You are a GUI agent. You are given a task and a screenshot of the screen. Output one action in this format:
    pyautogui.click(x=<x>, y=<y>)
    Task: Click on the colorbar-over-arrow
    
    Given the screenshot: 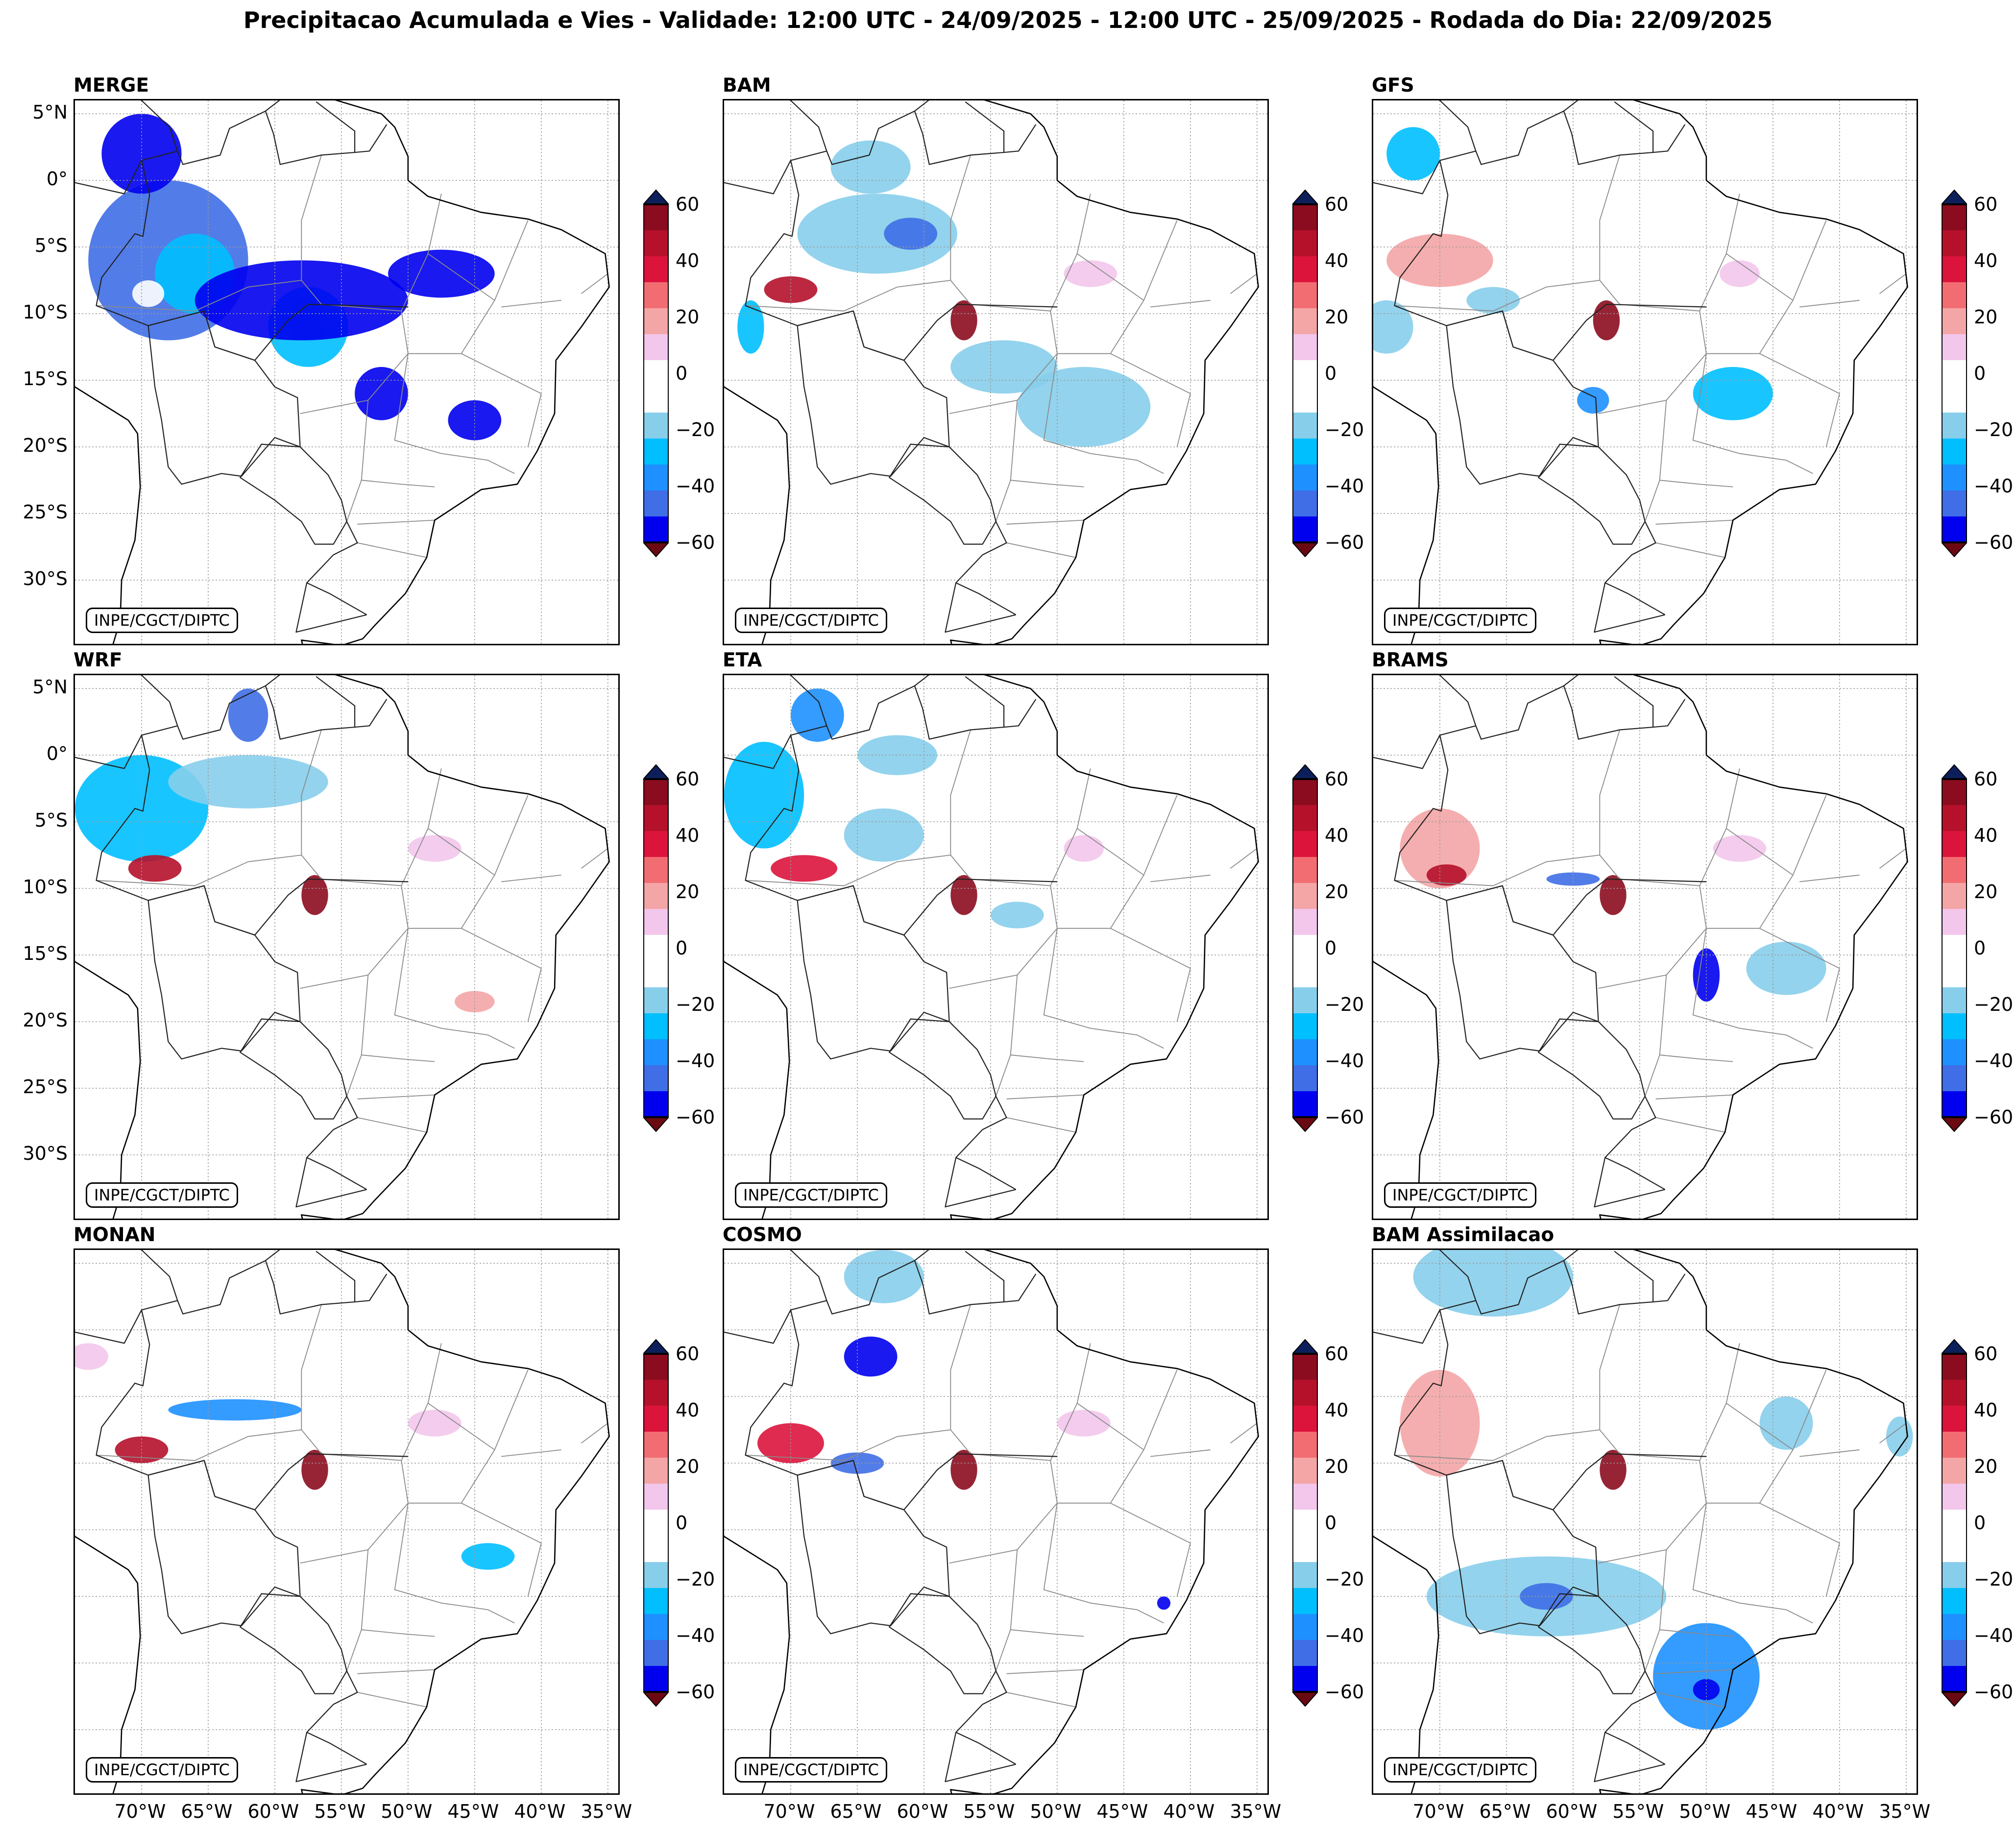 What is the action you would take?
    pyautogui.click(x=1305, y=771)
    